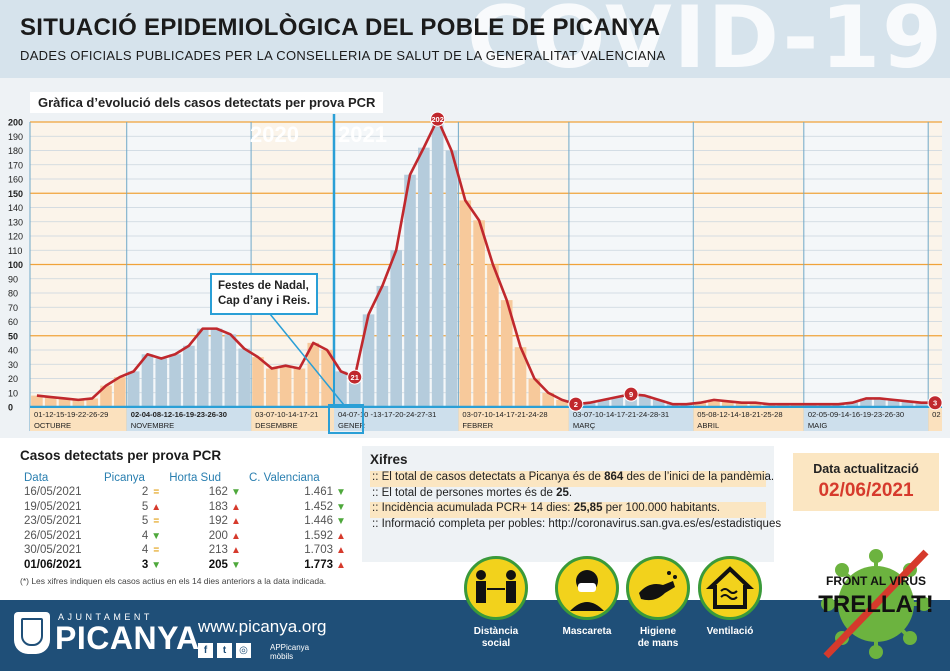 Image resolution: width=950 pixels, height=671 pixels. What do you see at coordinates (218, 564) in the screenshot?
I see `cell-value: 205` at bounding box center [218, 564].